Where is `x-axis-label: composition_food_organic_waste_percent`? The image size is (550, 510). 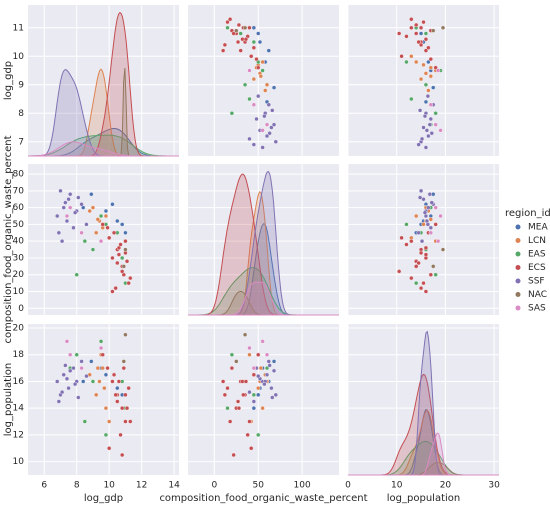 x-axis-label: composition_food_organic_waste_percent is located at coordinates (263, 498).